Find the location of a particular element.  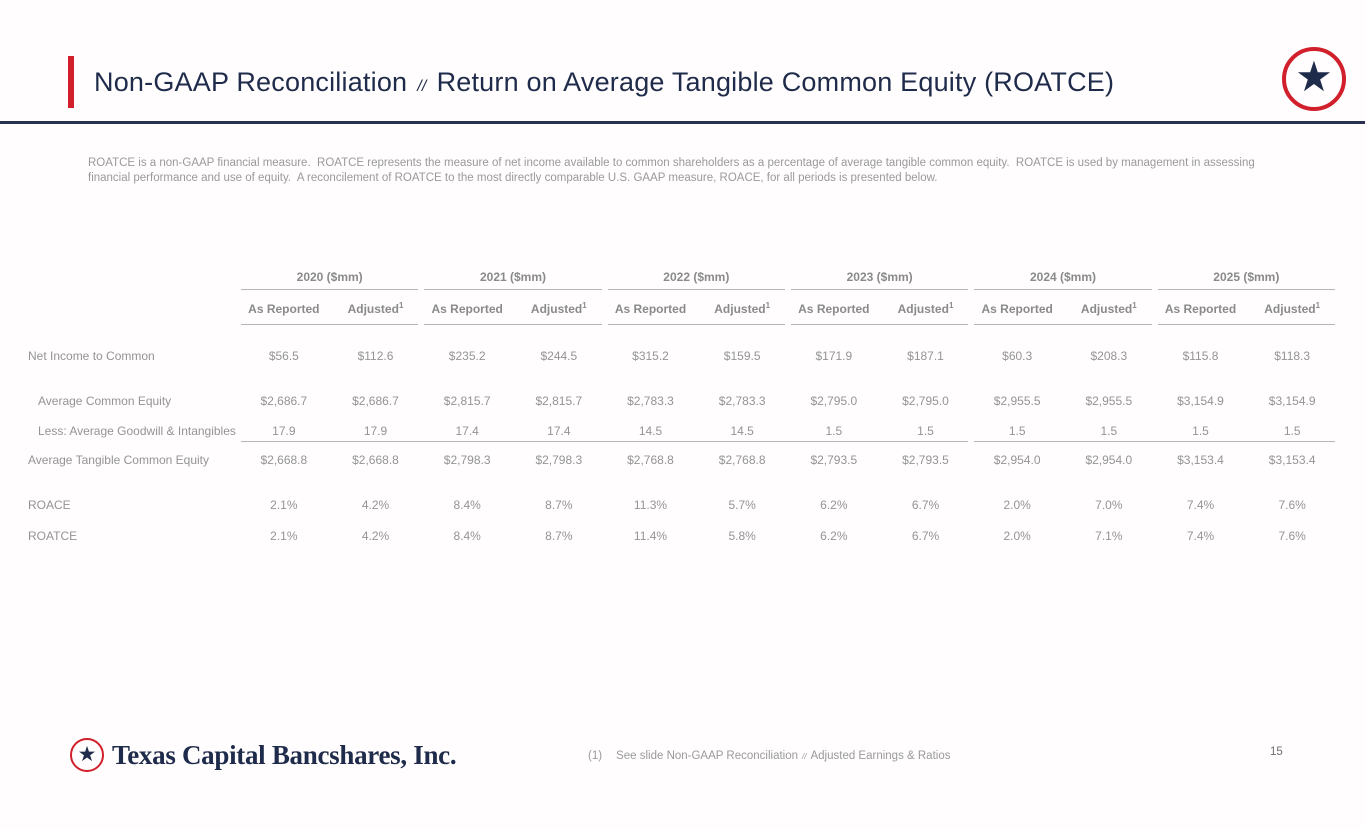

table-cell: 2.1% is located at coordinates (284, 536).